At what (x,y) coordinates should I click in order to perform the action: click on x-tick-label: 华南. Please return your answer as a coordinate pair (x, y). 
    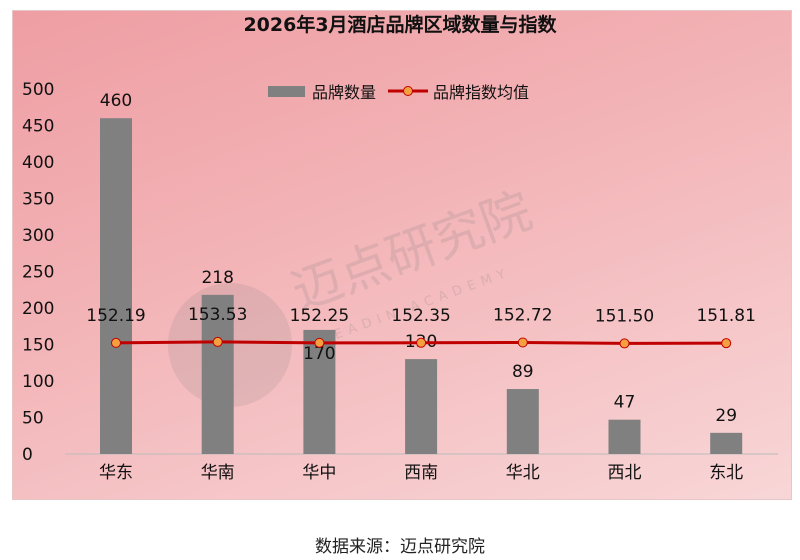
    Looking at the image, I should click on (218, 473).